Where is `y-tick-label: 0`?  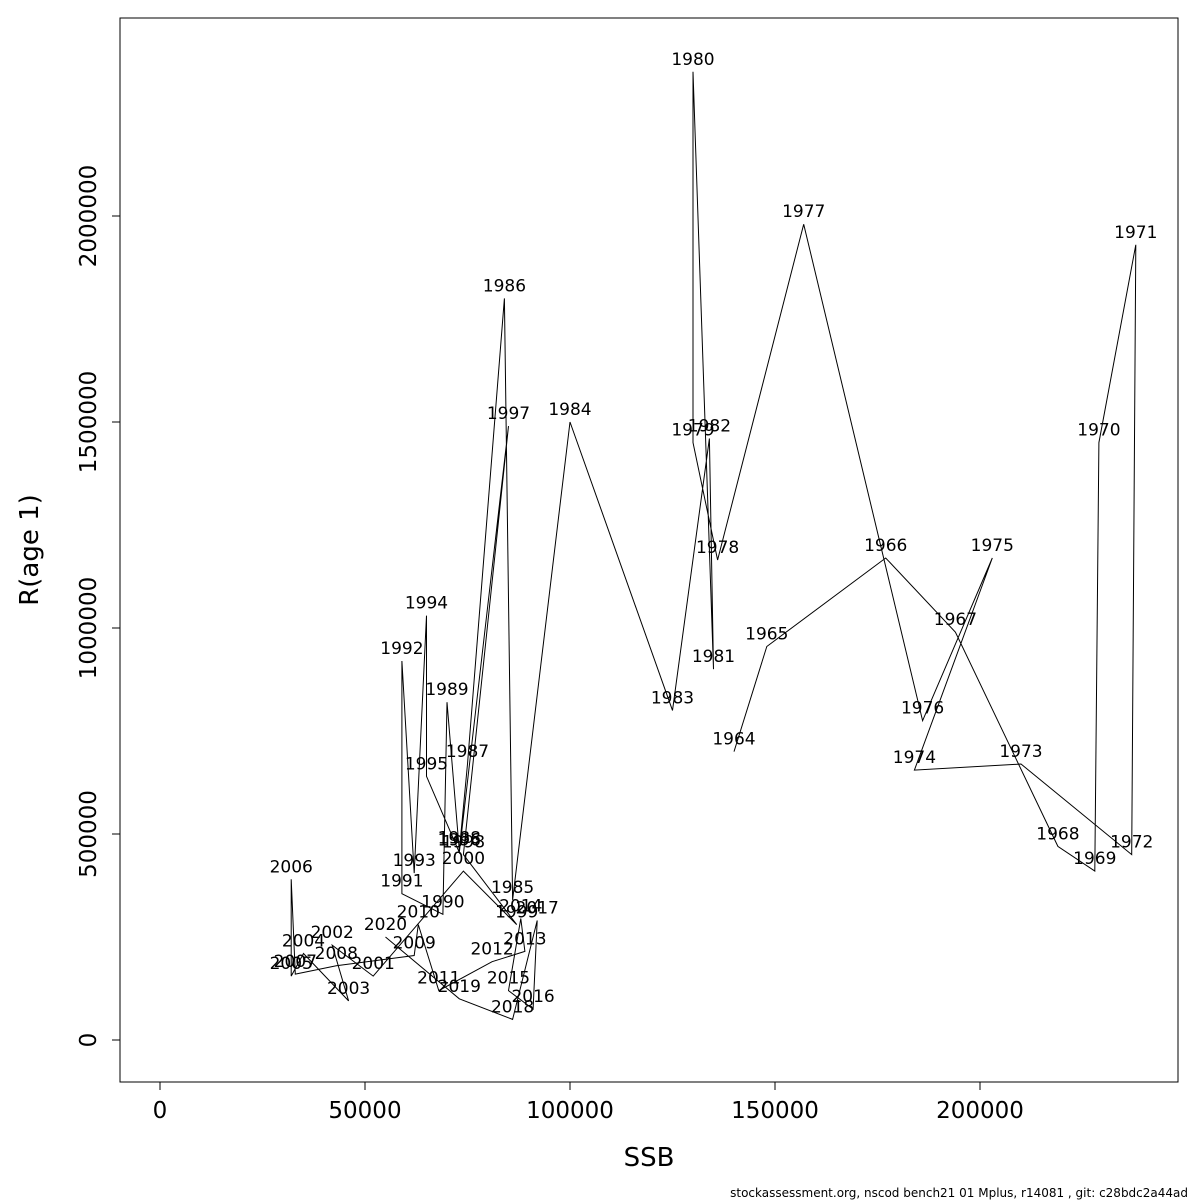
y-tick-label: 0 is located at coordinates (89, 1040).